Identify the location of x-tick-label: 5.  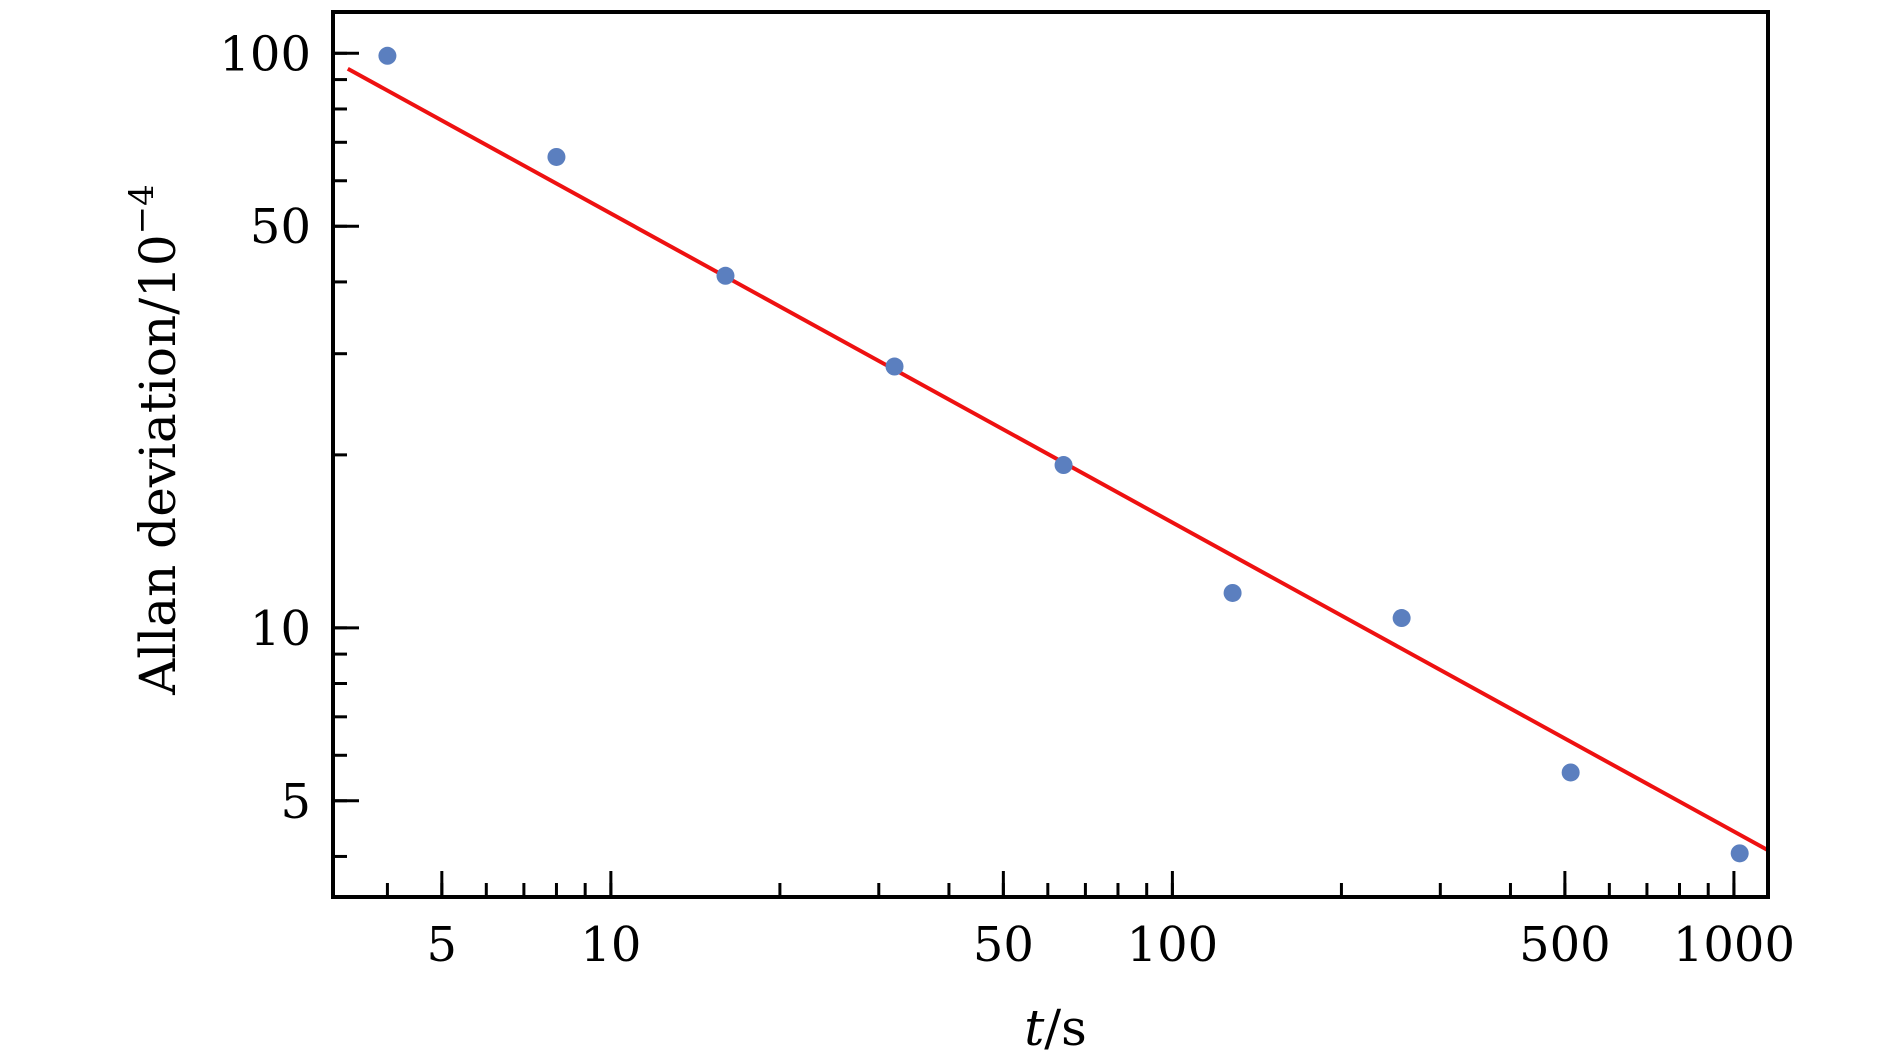
(442, 945).